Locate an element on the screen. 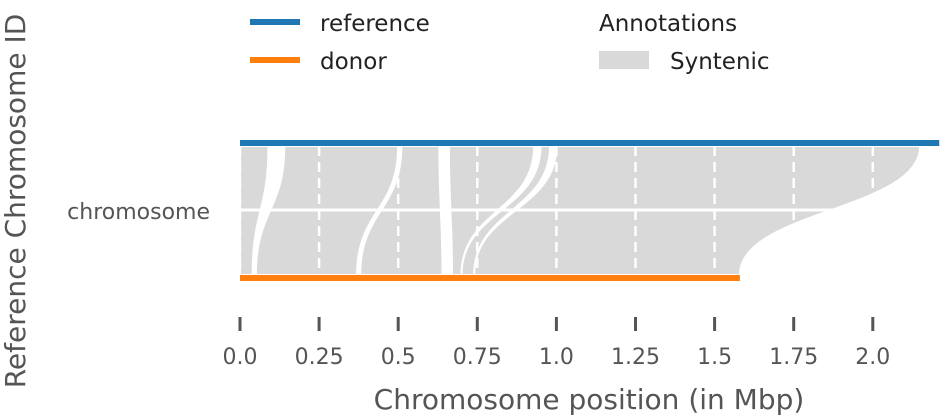 This screenshot has width=940, height=418. x-tick-label-5: 1.0 is located at coordinates (556, 357).